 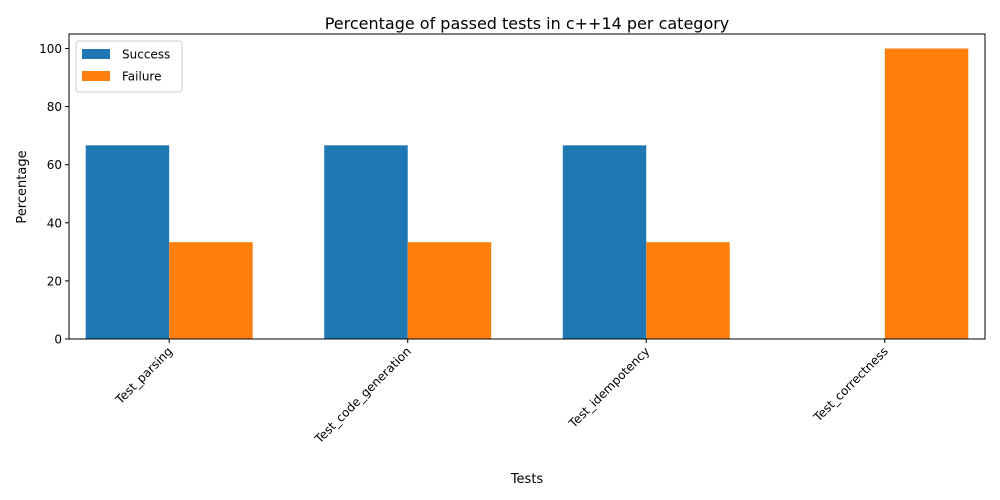 I want to click on x-tick-label: Test_parsing, so click(x=143, y=375).